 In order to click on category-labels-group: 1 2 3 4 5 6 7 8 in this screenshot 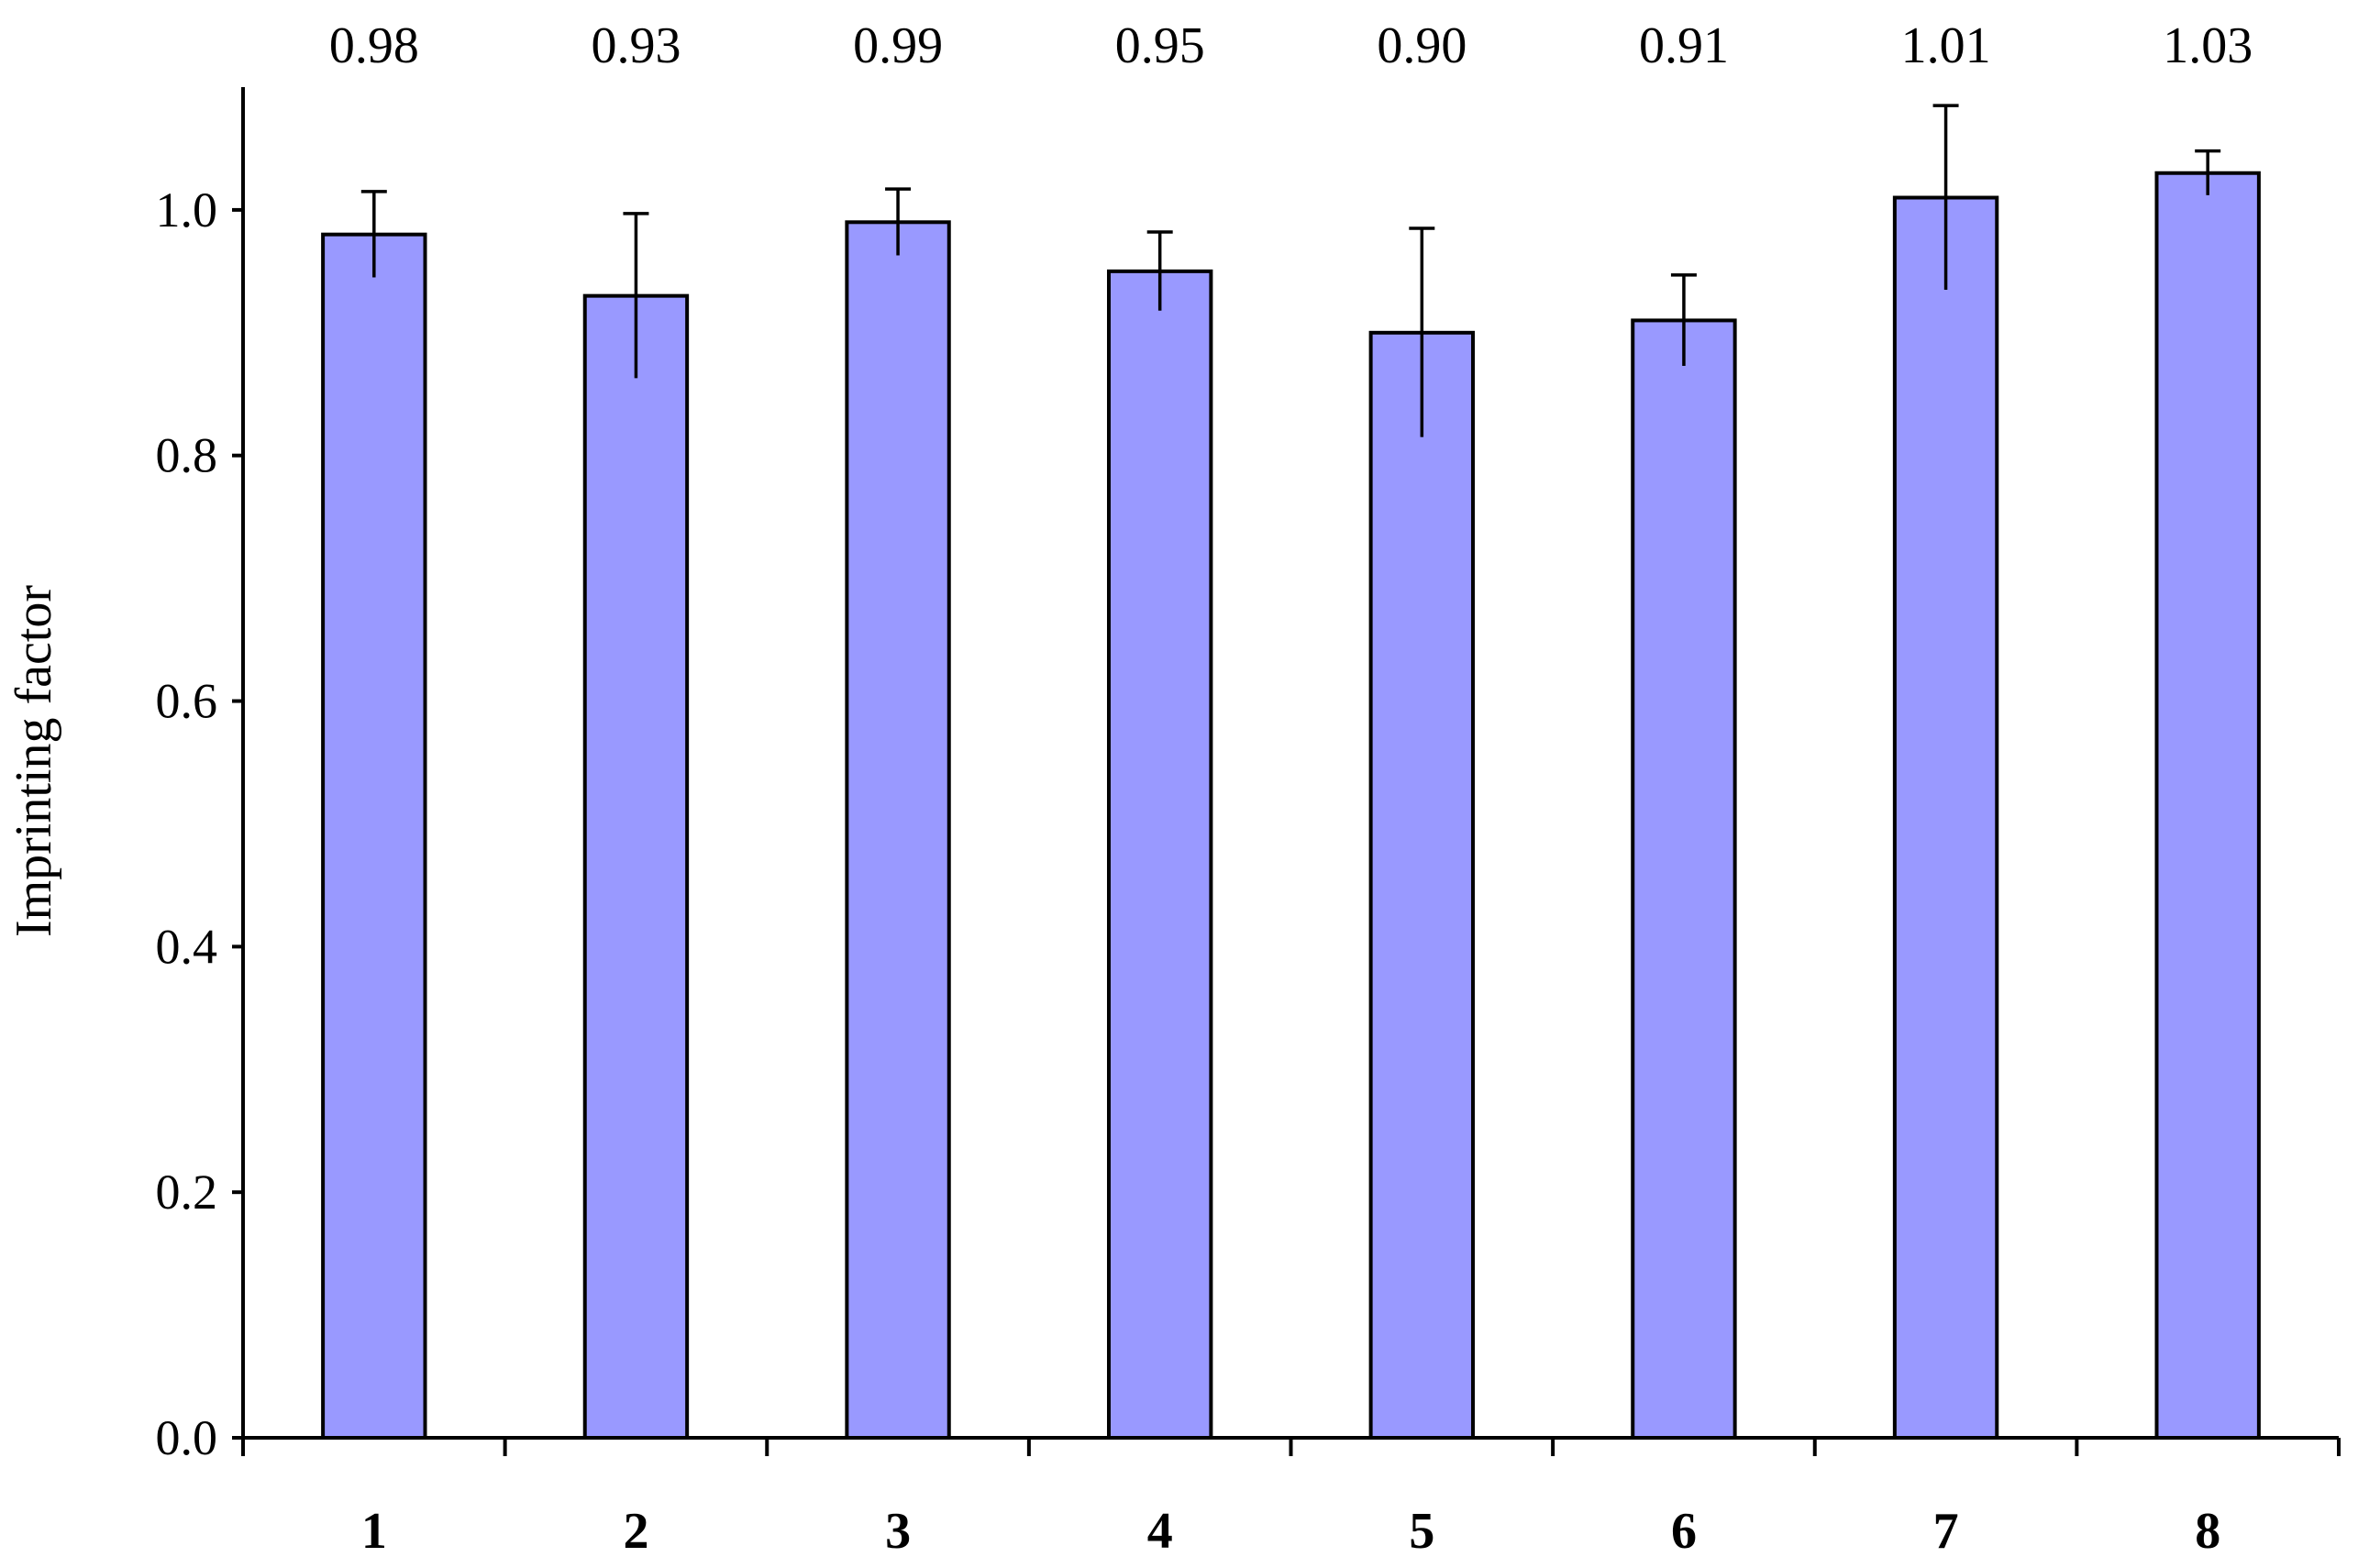, I will do `click(1290, 1532)`.